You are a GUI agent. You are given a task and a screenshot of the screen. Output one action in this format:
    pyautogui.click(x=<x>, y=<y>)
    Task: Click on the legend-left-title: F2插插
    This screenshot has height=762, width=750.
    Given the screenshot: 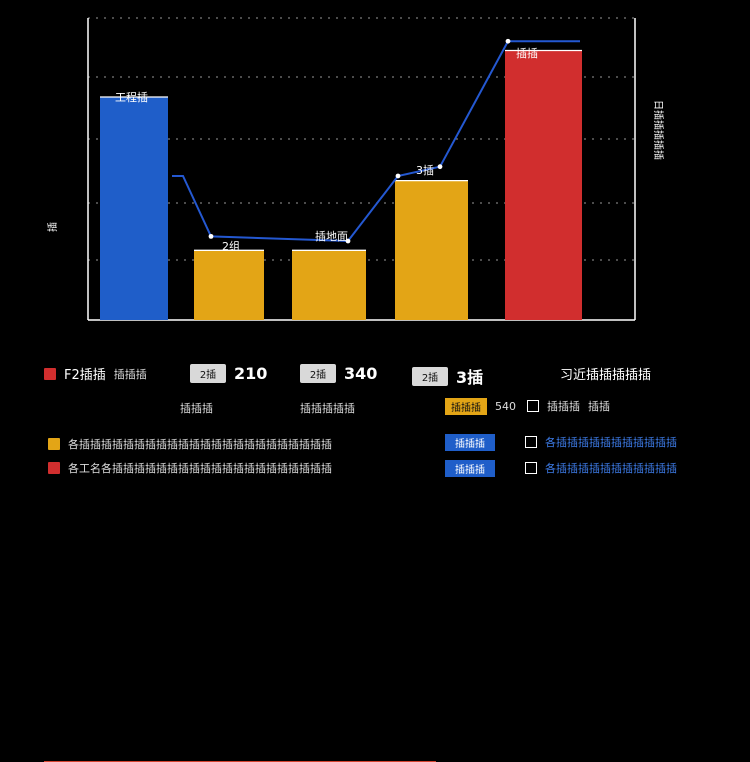 What is the action you would take?
    pyautogui.click(x=85, y=375)
    